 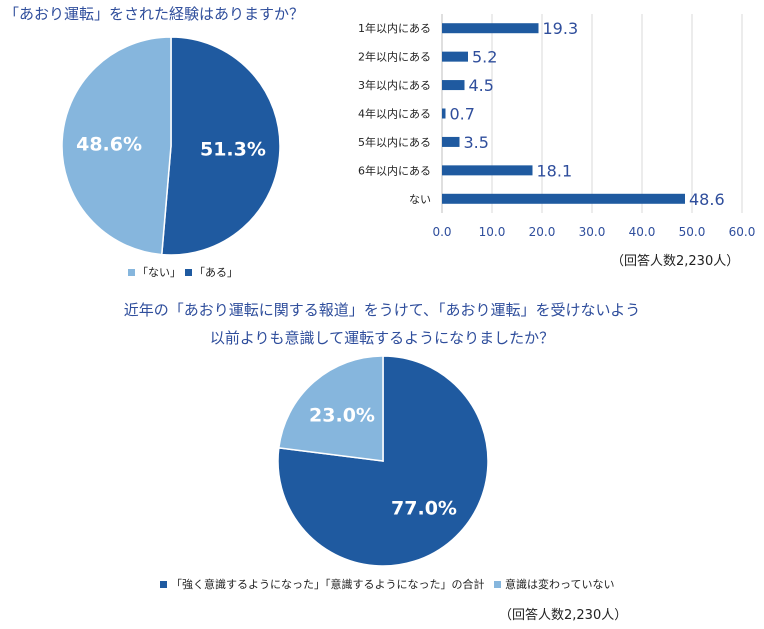 I want to click on pie1: 51.3% 48.6%, so click(x=171, y=146).